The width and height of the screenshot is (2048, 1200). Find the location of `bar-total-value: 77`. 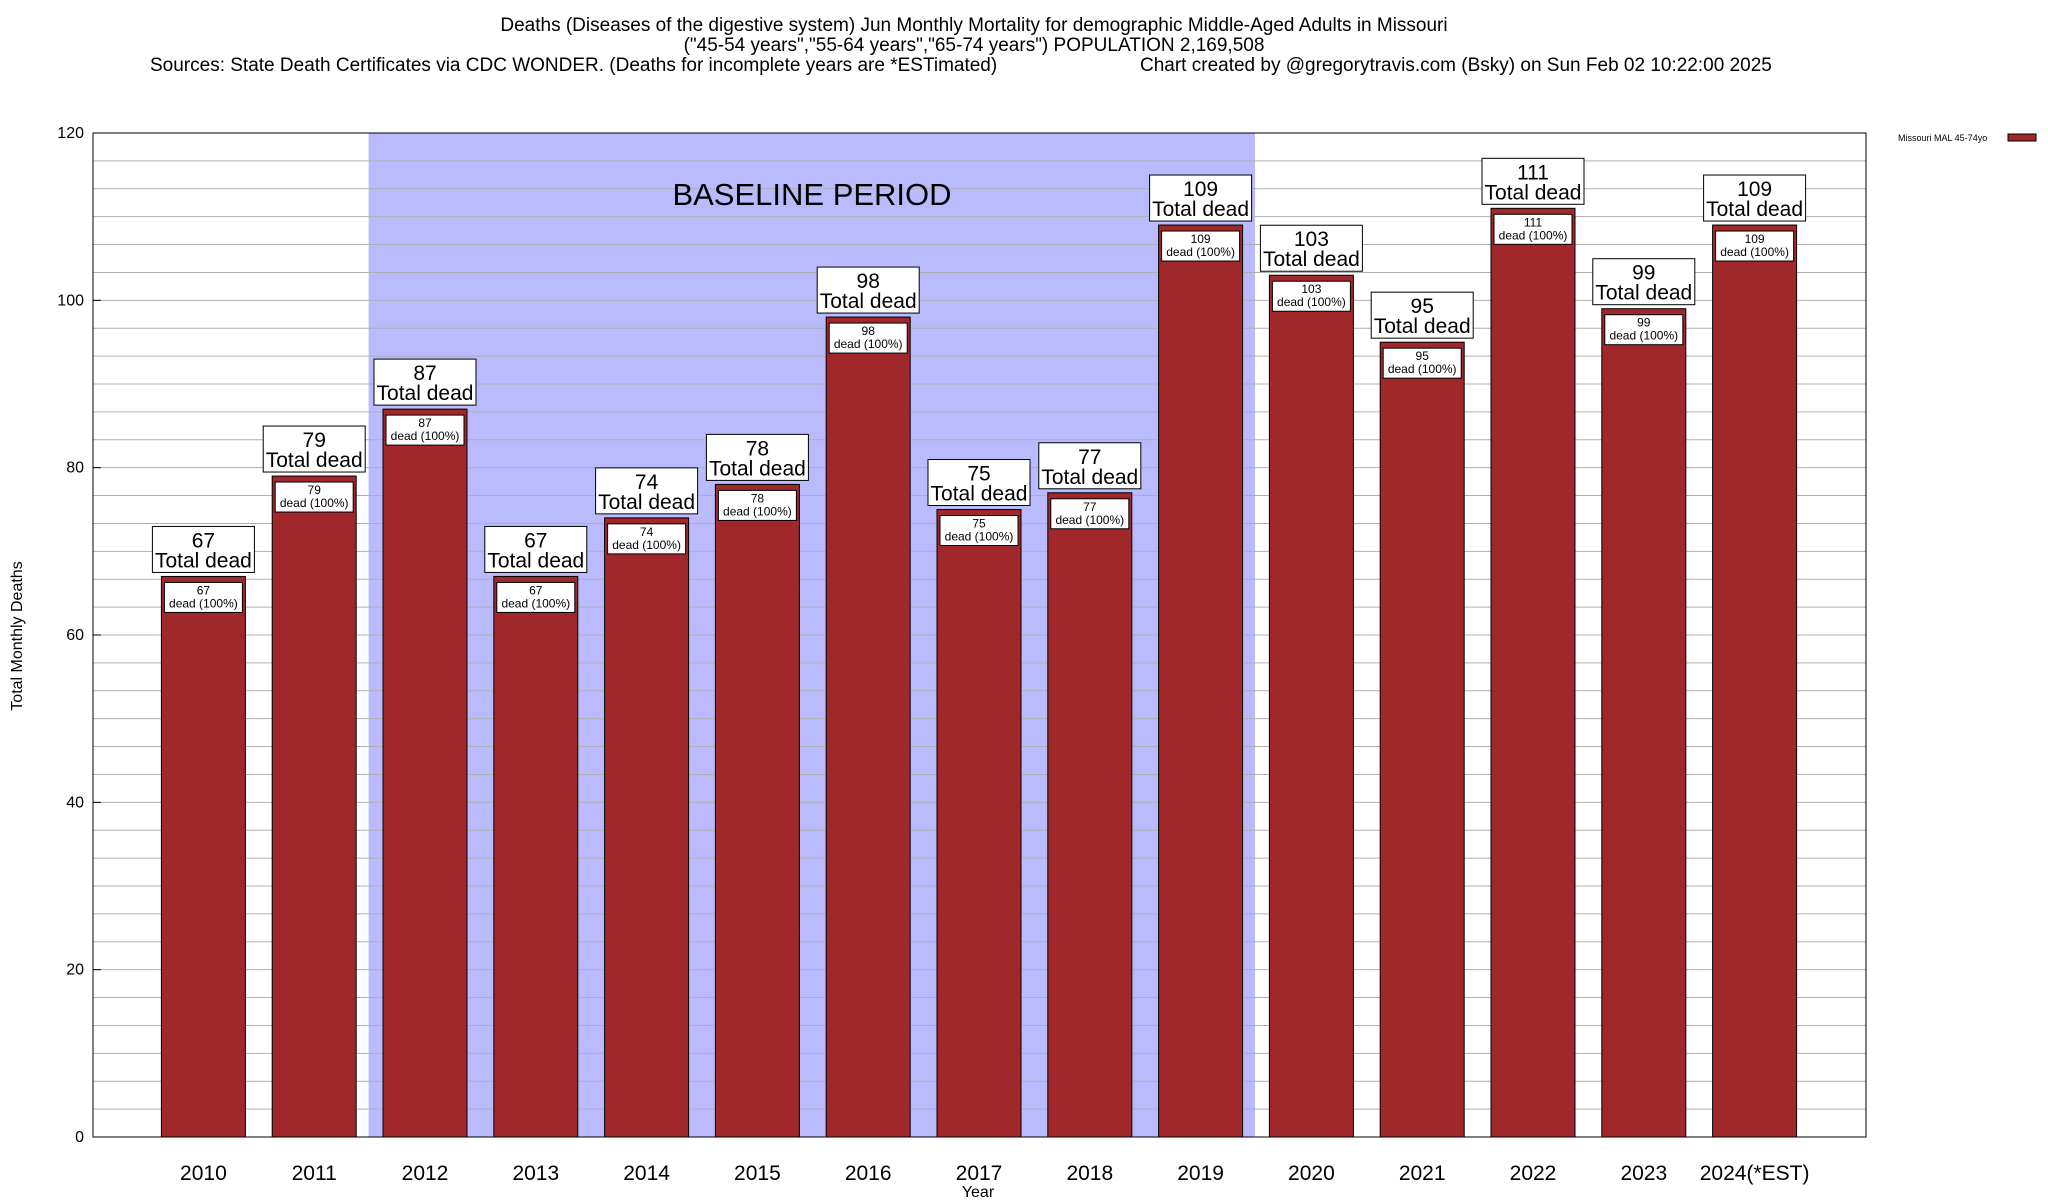

bar-total-value: 77 is located at coordinates (1089, 457).